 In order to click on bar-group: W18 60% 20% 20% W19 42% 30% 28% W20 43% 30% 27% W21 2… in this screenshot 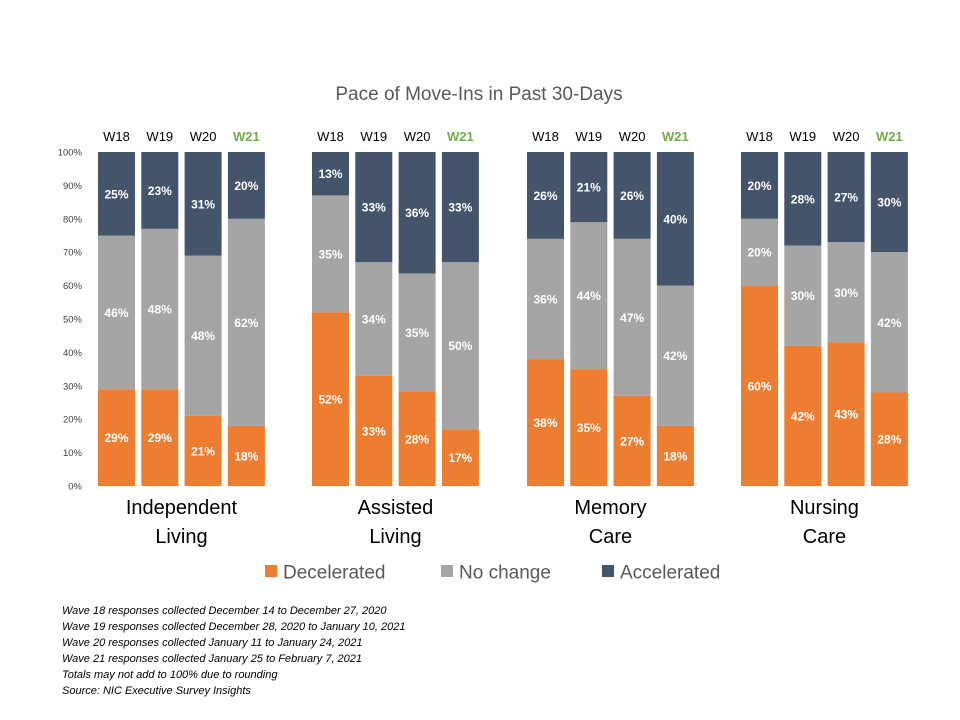, I will do `click(824, 338)`.